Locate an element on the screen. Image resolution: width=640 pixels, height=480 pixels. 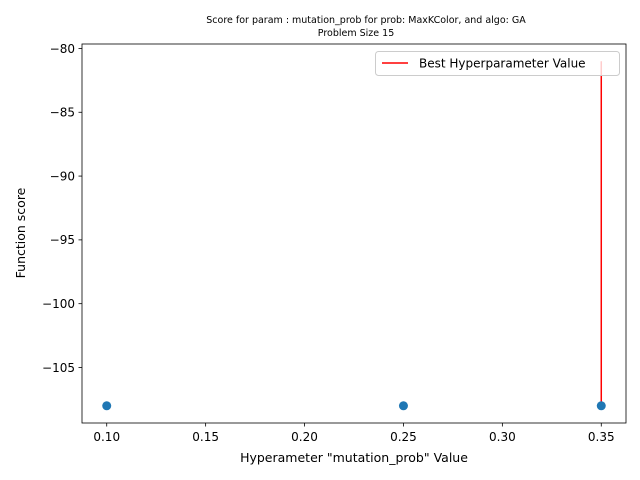
x-tick-label: 0.35 is located at coordinates (601, 437).